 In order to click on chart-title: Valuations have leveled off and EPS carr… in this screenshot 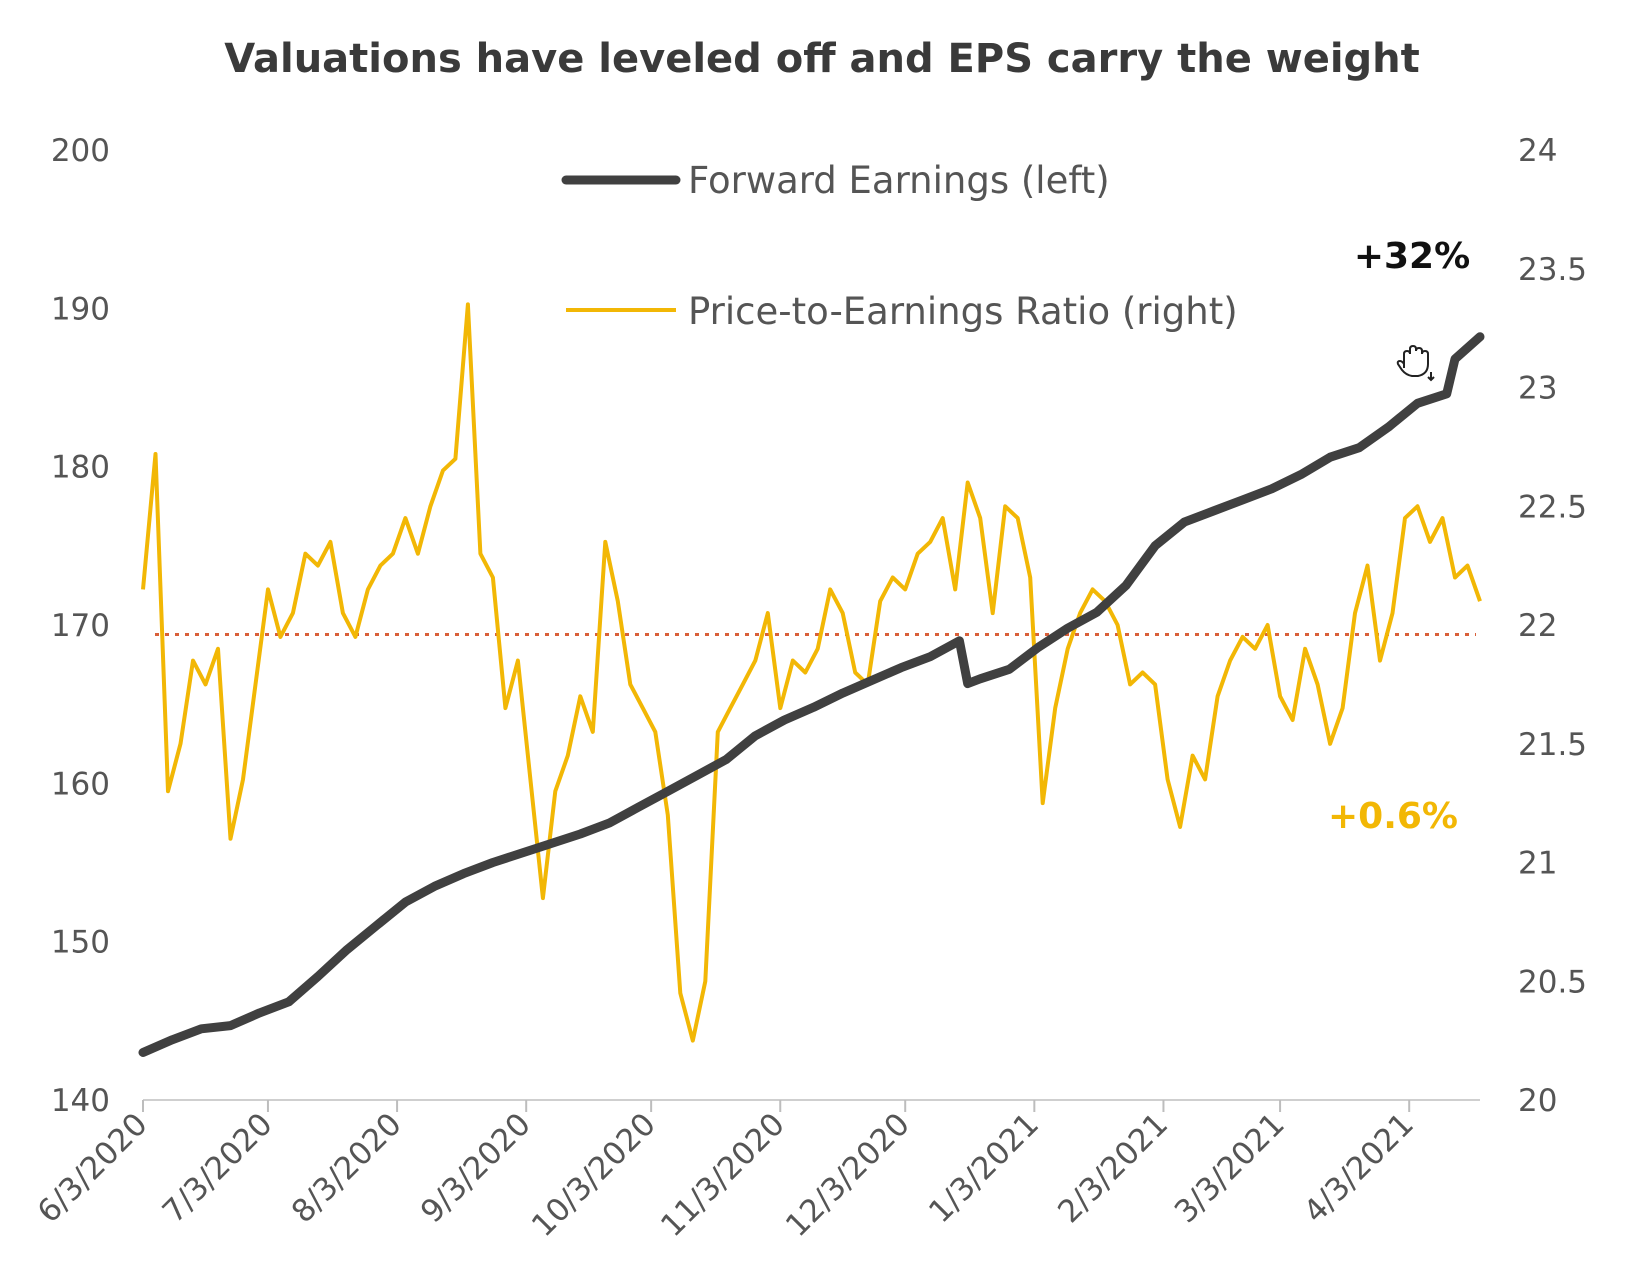, I will do `click(822, 59)`.